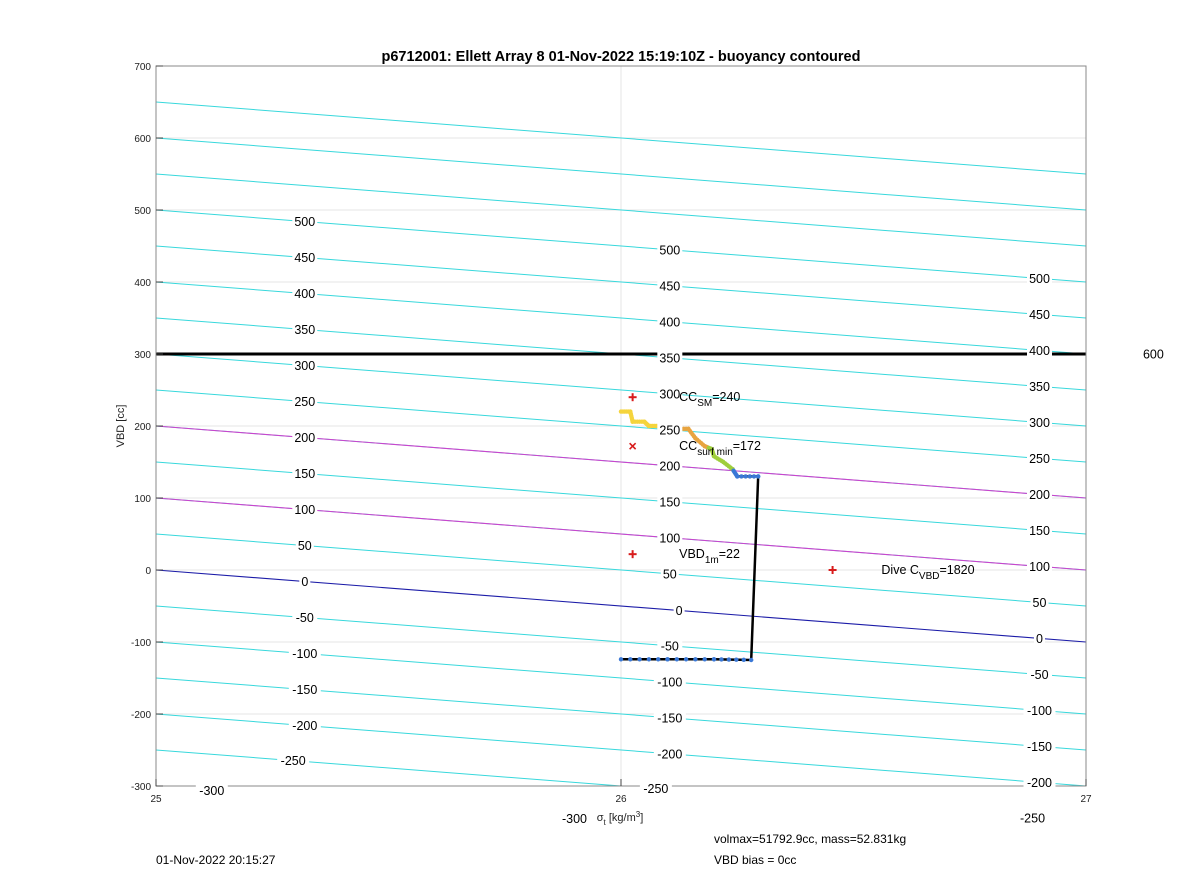 The height and width of the screenshot is (885, 1200). Describe the element at coordinates (927, 572) in the screenshot. I see `annotation-label: Dive CVBD=1820` at that location.